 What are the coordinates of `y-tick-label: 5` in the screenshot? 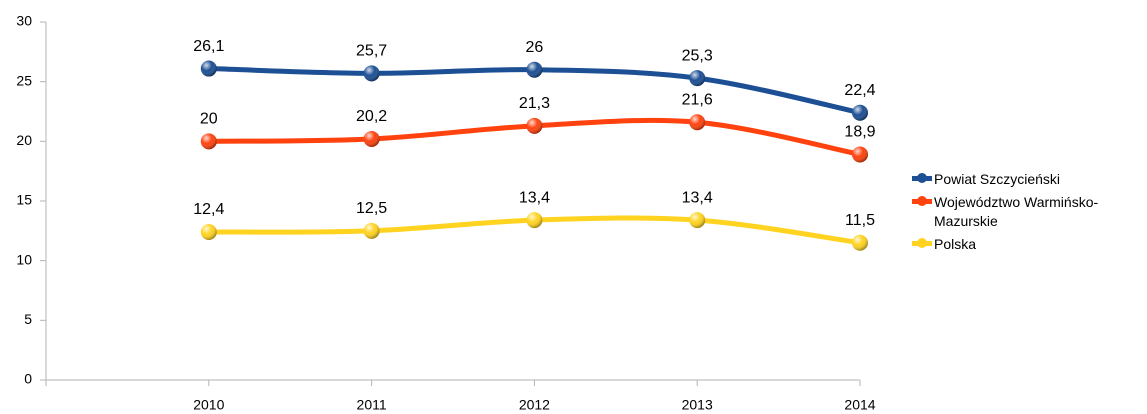 It's located at (28, 319).